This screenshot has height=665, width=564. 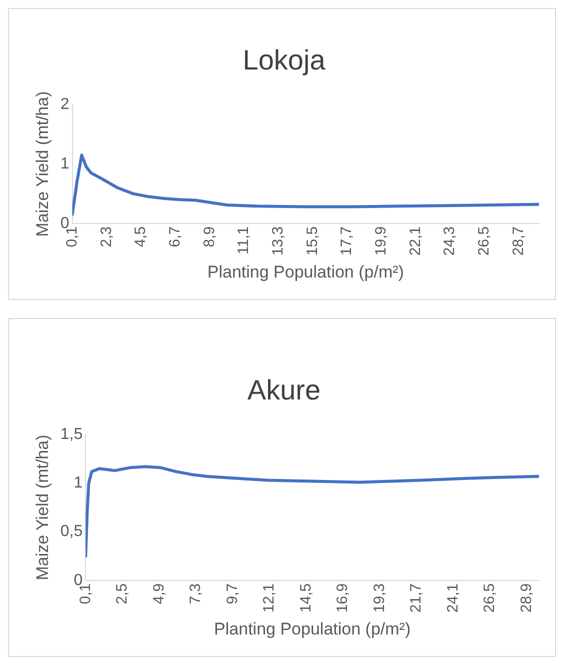 I want to click on y-tick-label: 0,5, so click(x=71, y=531).